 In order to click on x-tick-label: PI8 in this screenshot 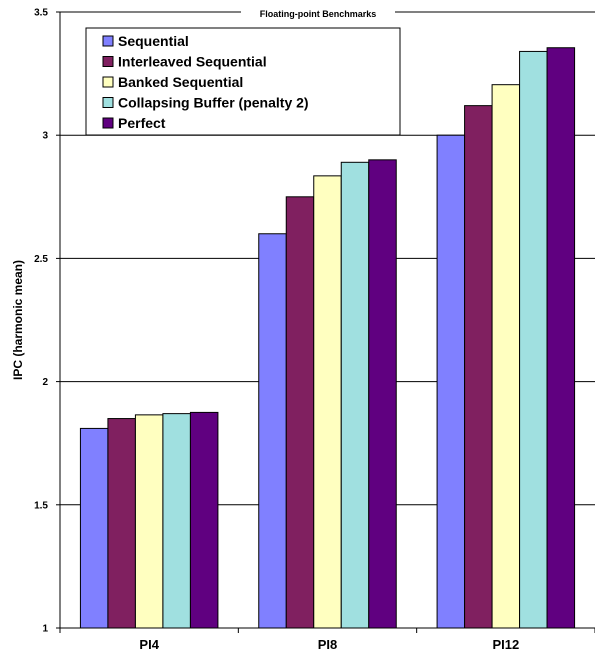, I will do `click(328, 644)`.